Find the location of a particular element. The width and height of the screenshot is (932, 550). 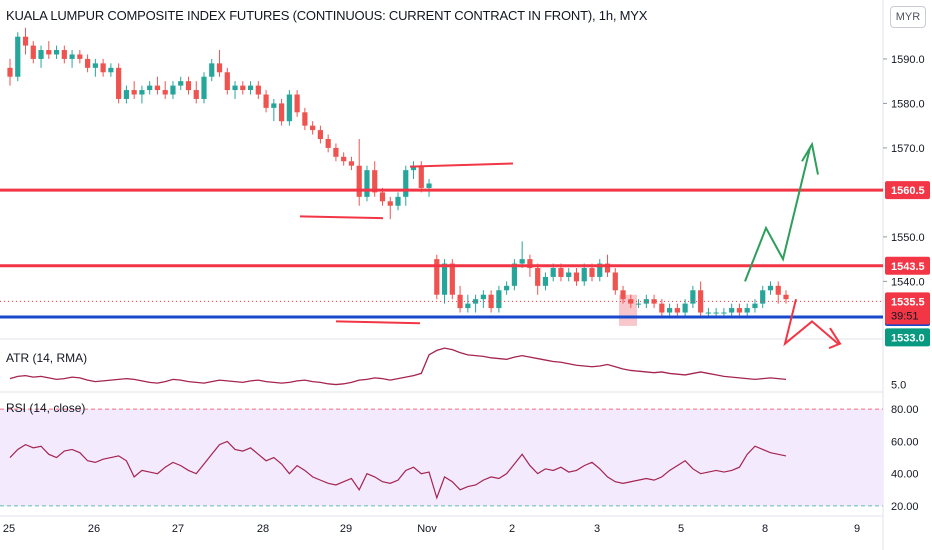

highlight-zone is located at coordinates (628, 310).